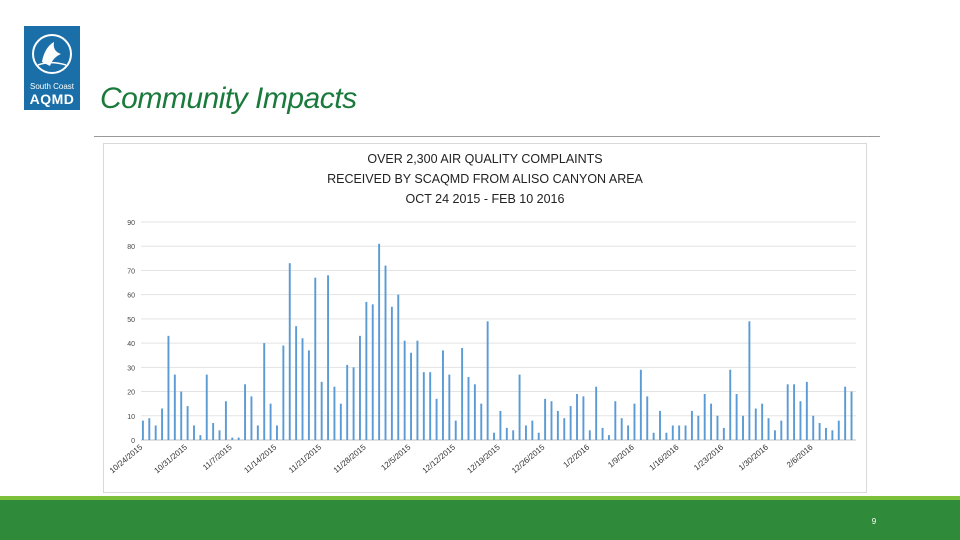 The width and height of the screenshot is (960, 540). Describe the element at coordinates (131, 393) in the screenshot. I see `y-tick-label: 20` at that location.